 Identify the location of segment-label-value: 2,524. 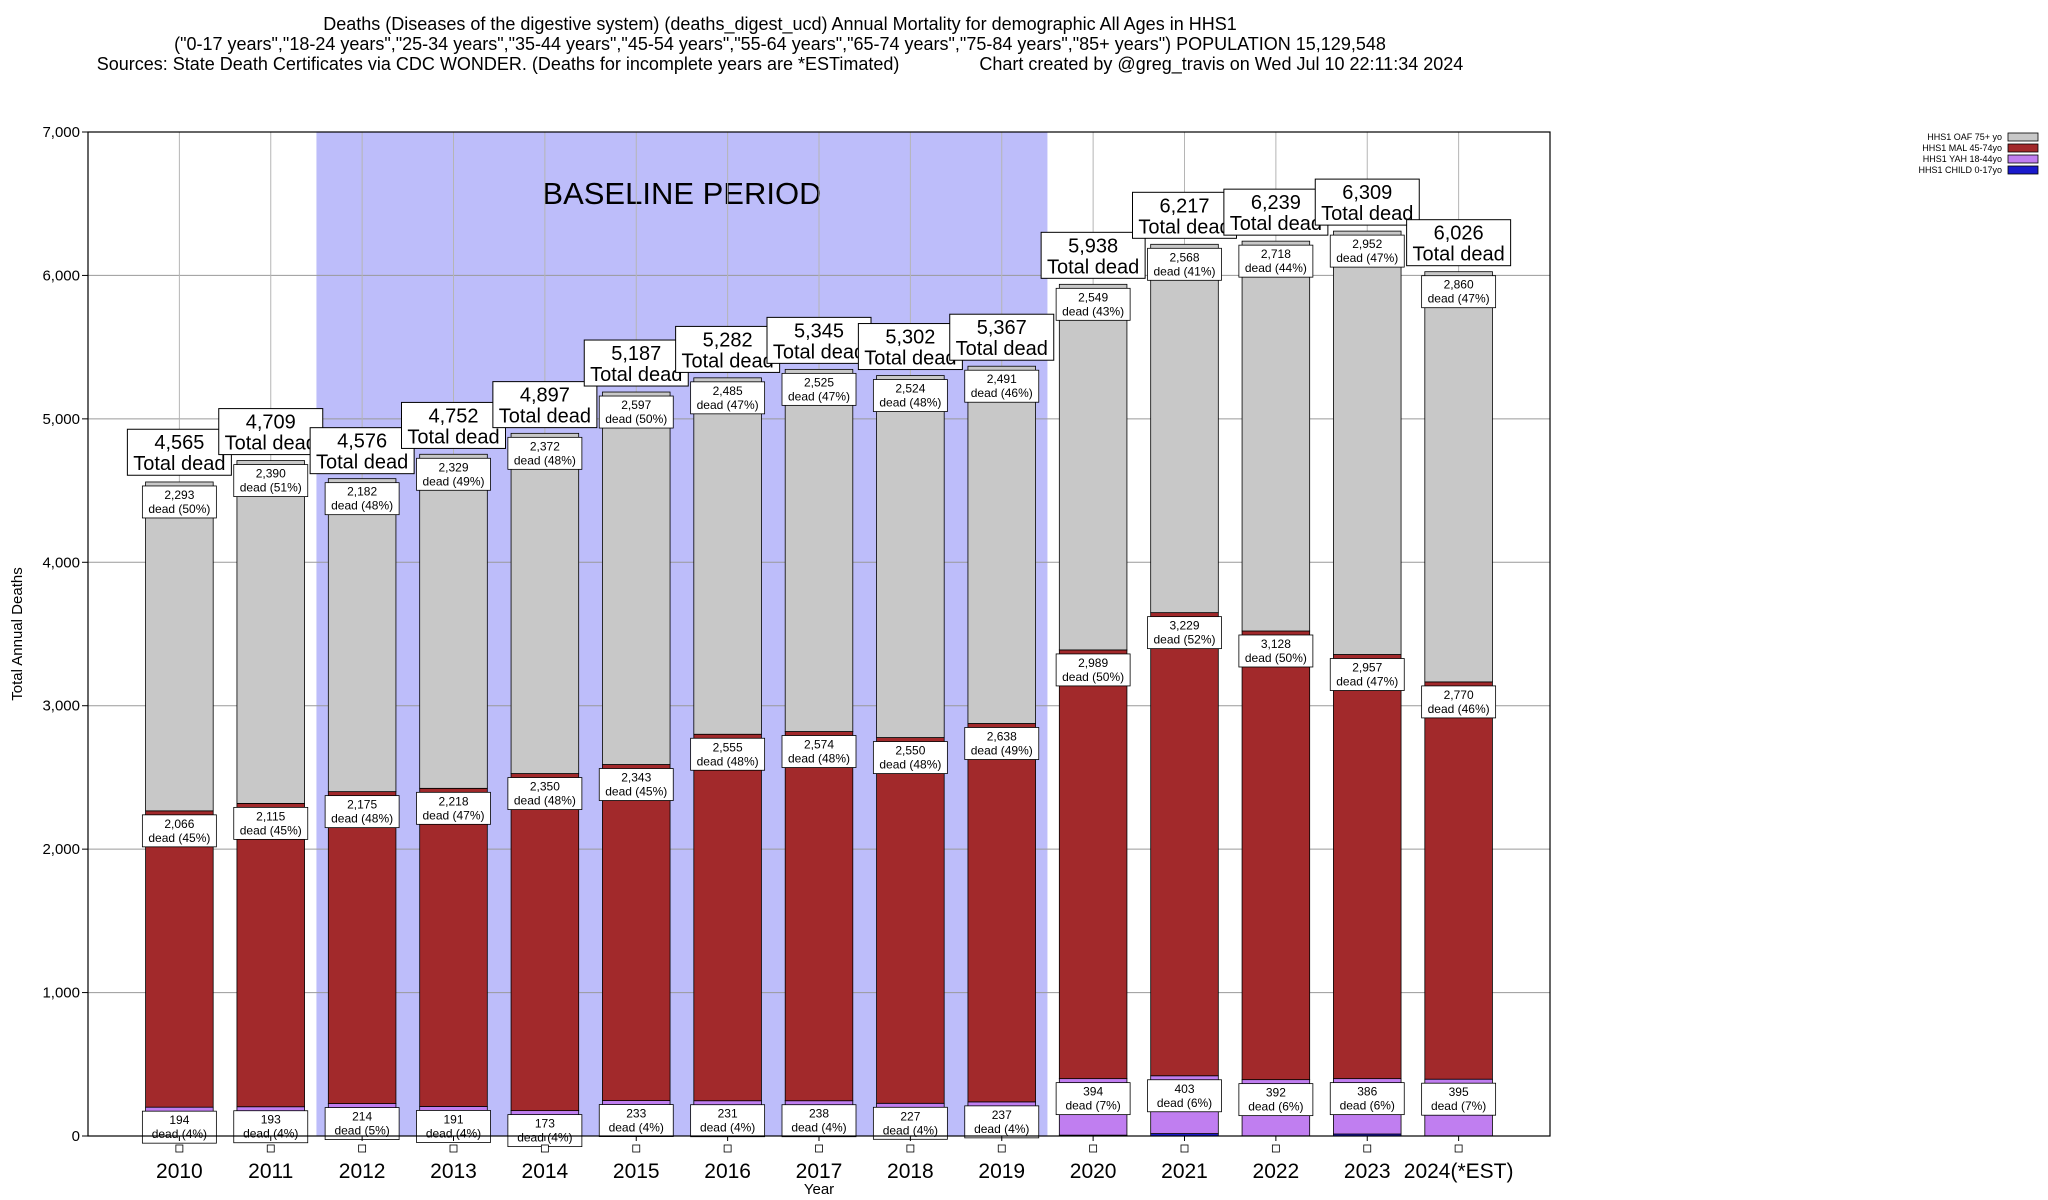
(910, 389).